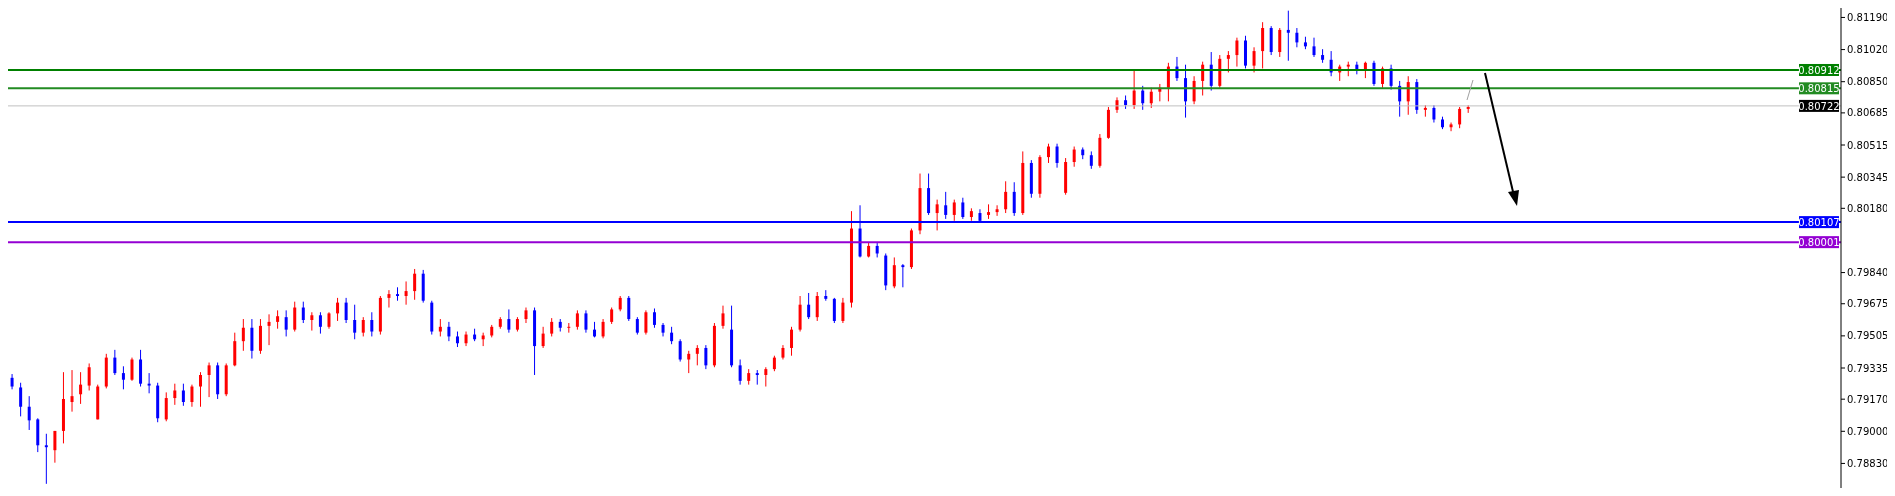 This screenshot has width=1895, height=496. Describe the element at coordinates (1868, 208) in the screenshot. I see `y-tick-label: 0.80180` at that location.